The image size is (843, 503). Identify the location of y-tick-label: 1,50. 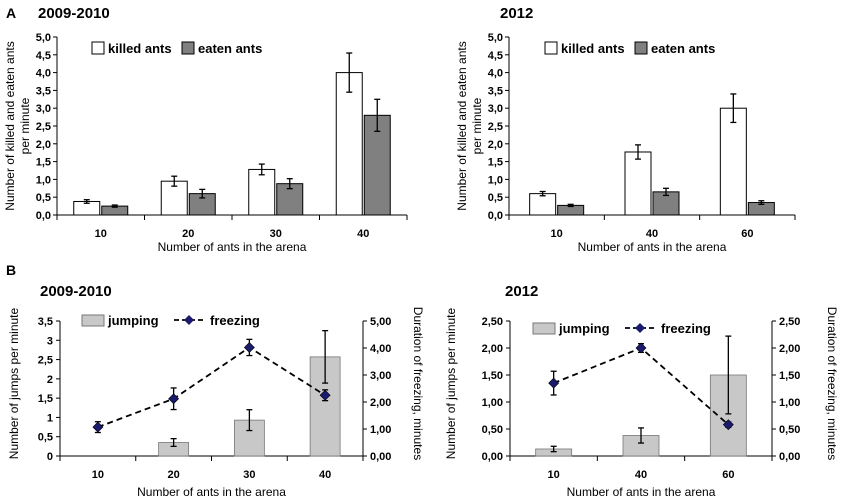
(492, 376).